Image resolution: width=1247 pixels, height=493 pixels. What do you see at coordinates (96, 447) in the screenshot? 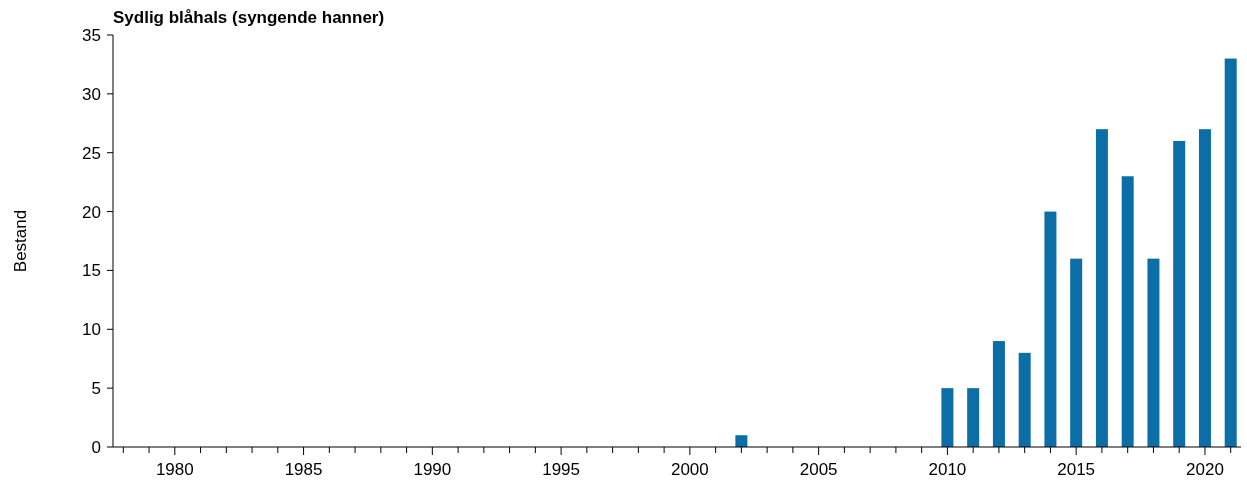
I see `y-tick-label: 0` at bounding box center [96, 447].